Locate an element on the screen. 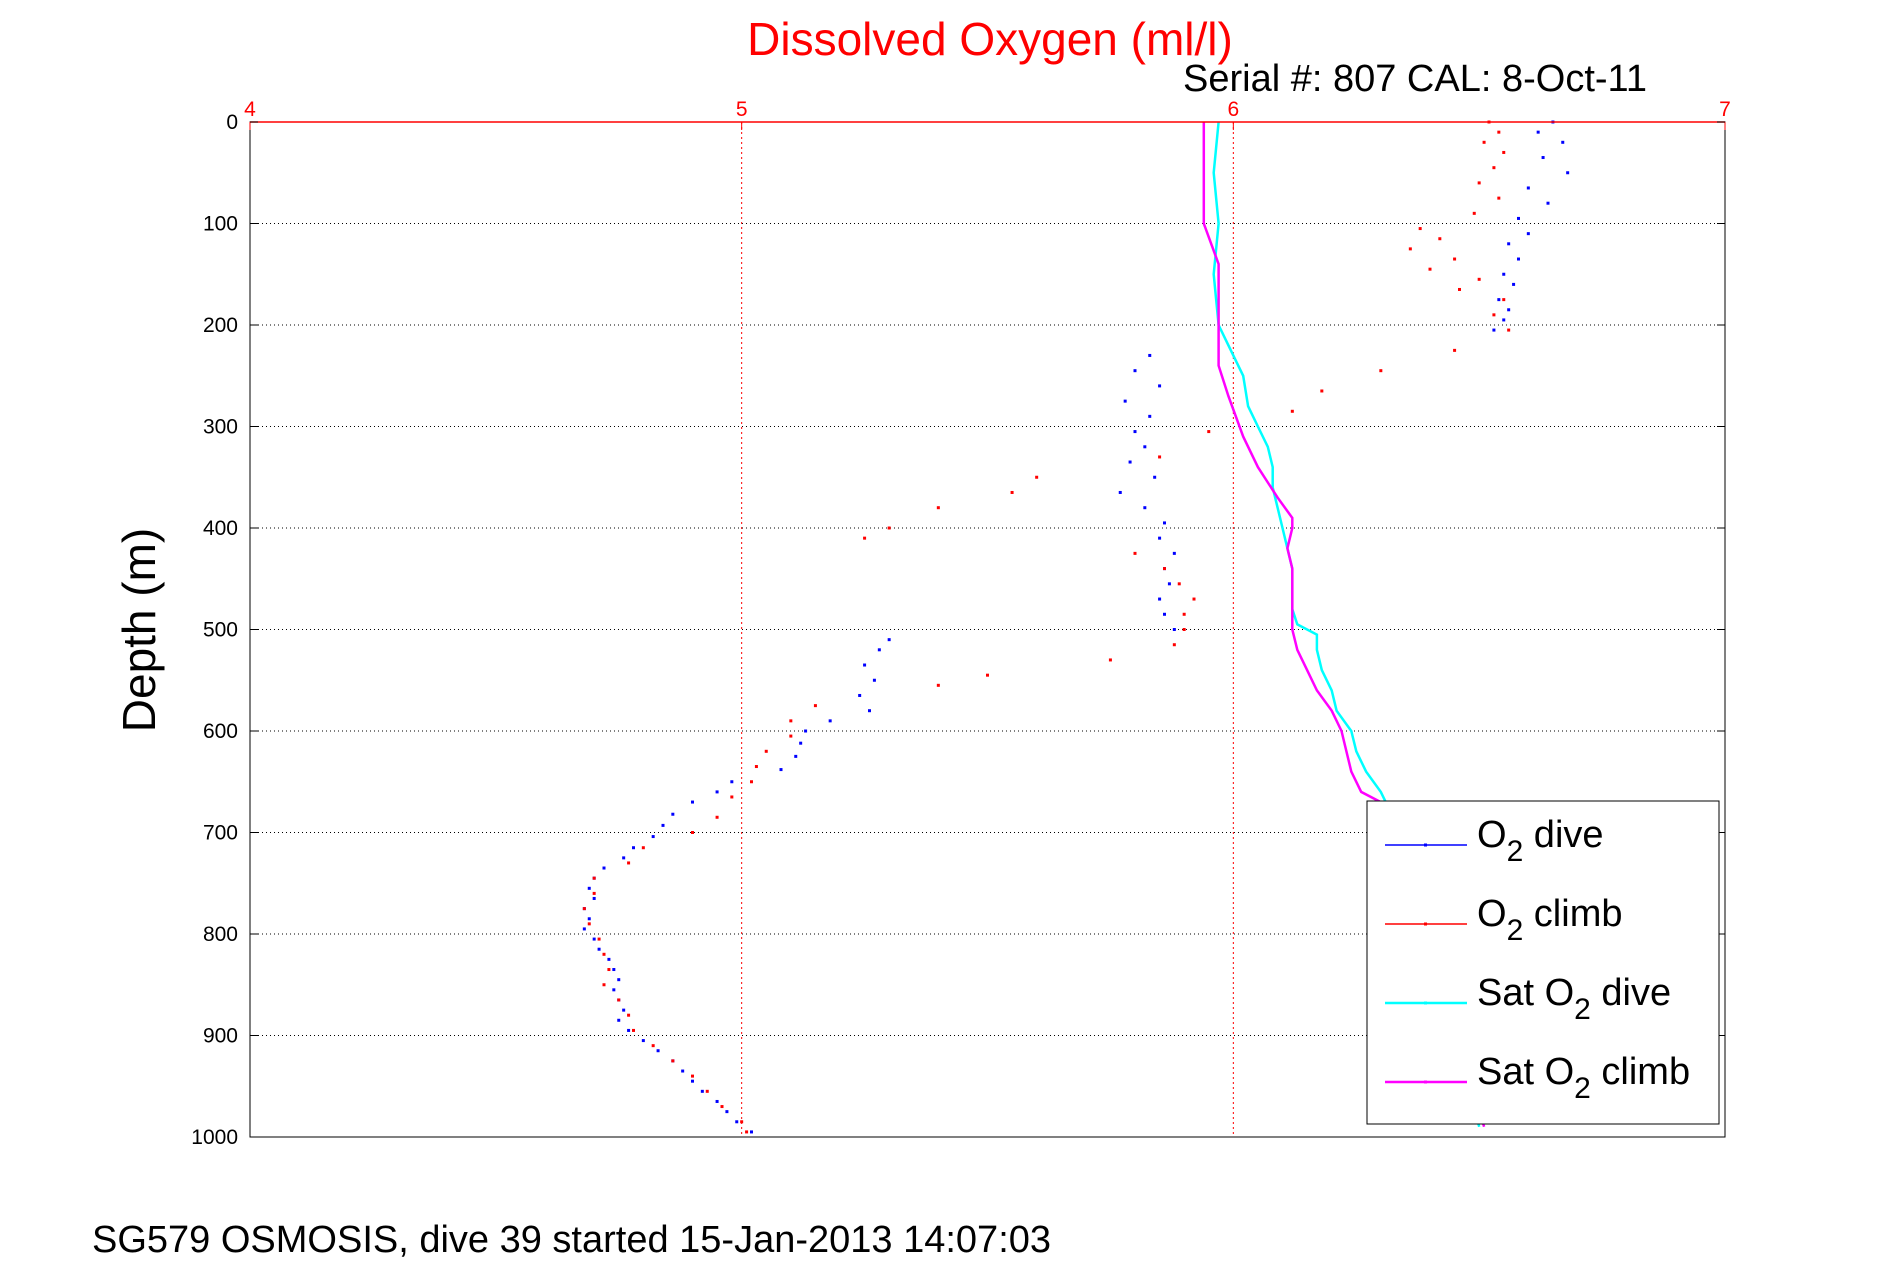  legend-label: O2 dive is located at coordinates (1540, 841).